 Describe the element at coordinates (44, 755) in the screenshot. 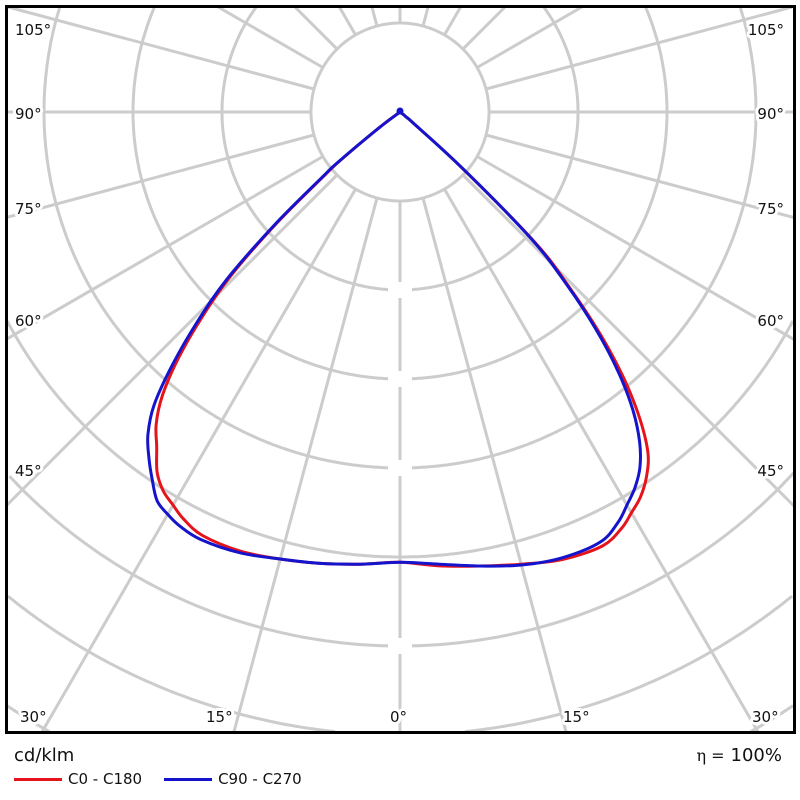

I see `unit-label: cd/klm` at that location.